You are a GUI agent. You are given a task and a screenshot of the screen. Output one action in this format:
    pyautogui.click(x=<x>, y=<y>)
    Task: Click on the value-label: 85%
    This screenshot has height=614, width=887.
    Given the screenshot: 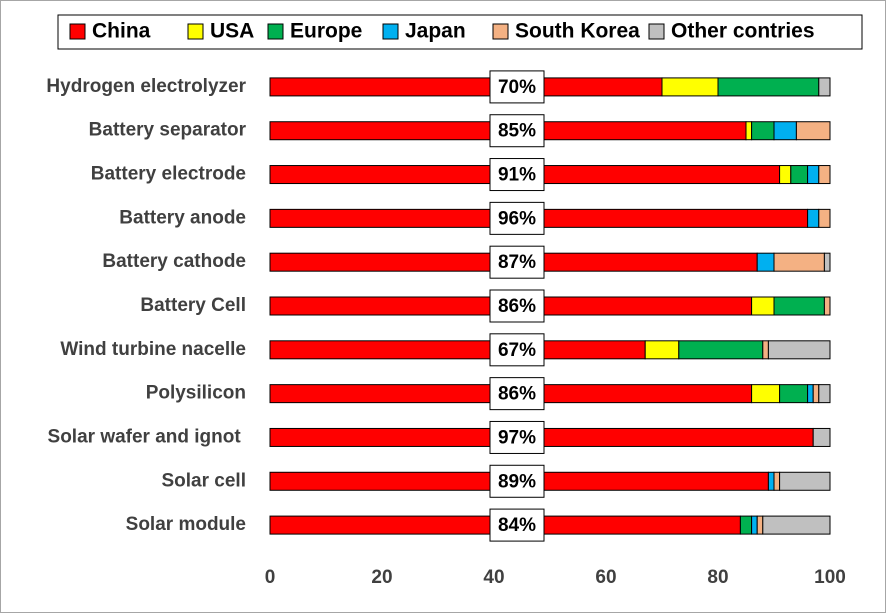 What is the action you would take?
    pyautogui.click(x=517, y=131)
    